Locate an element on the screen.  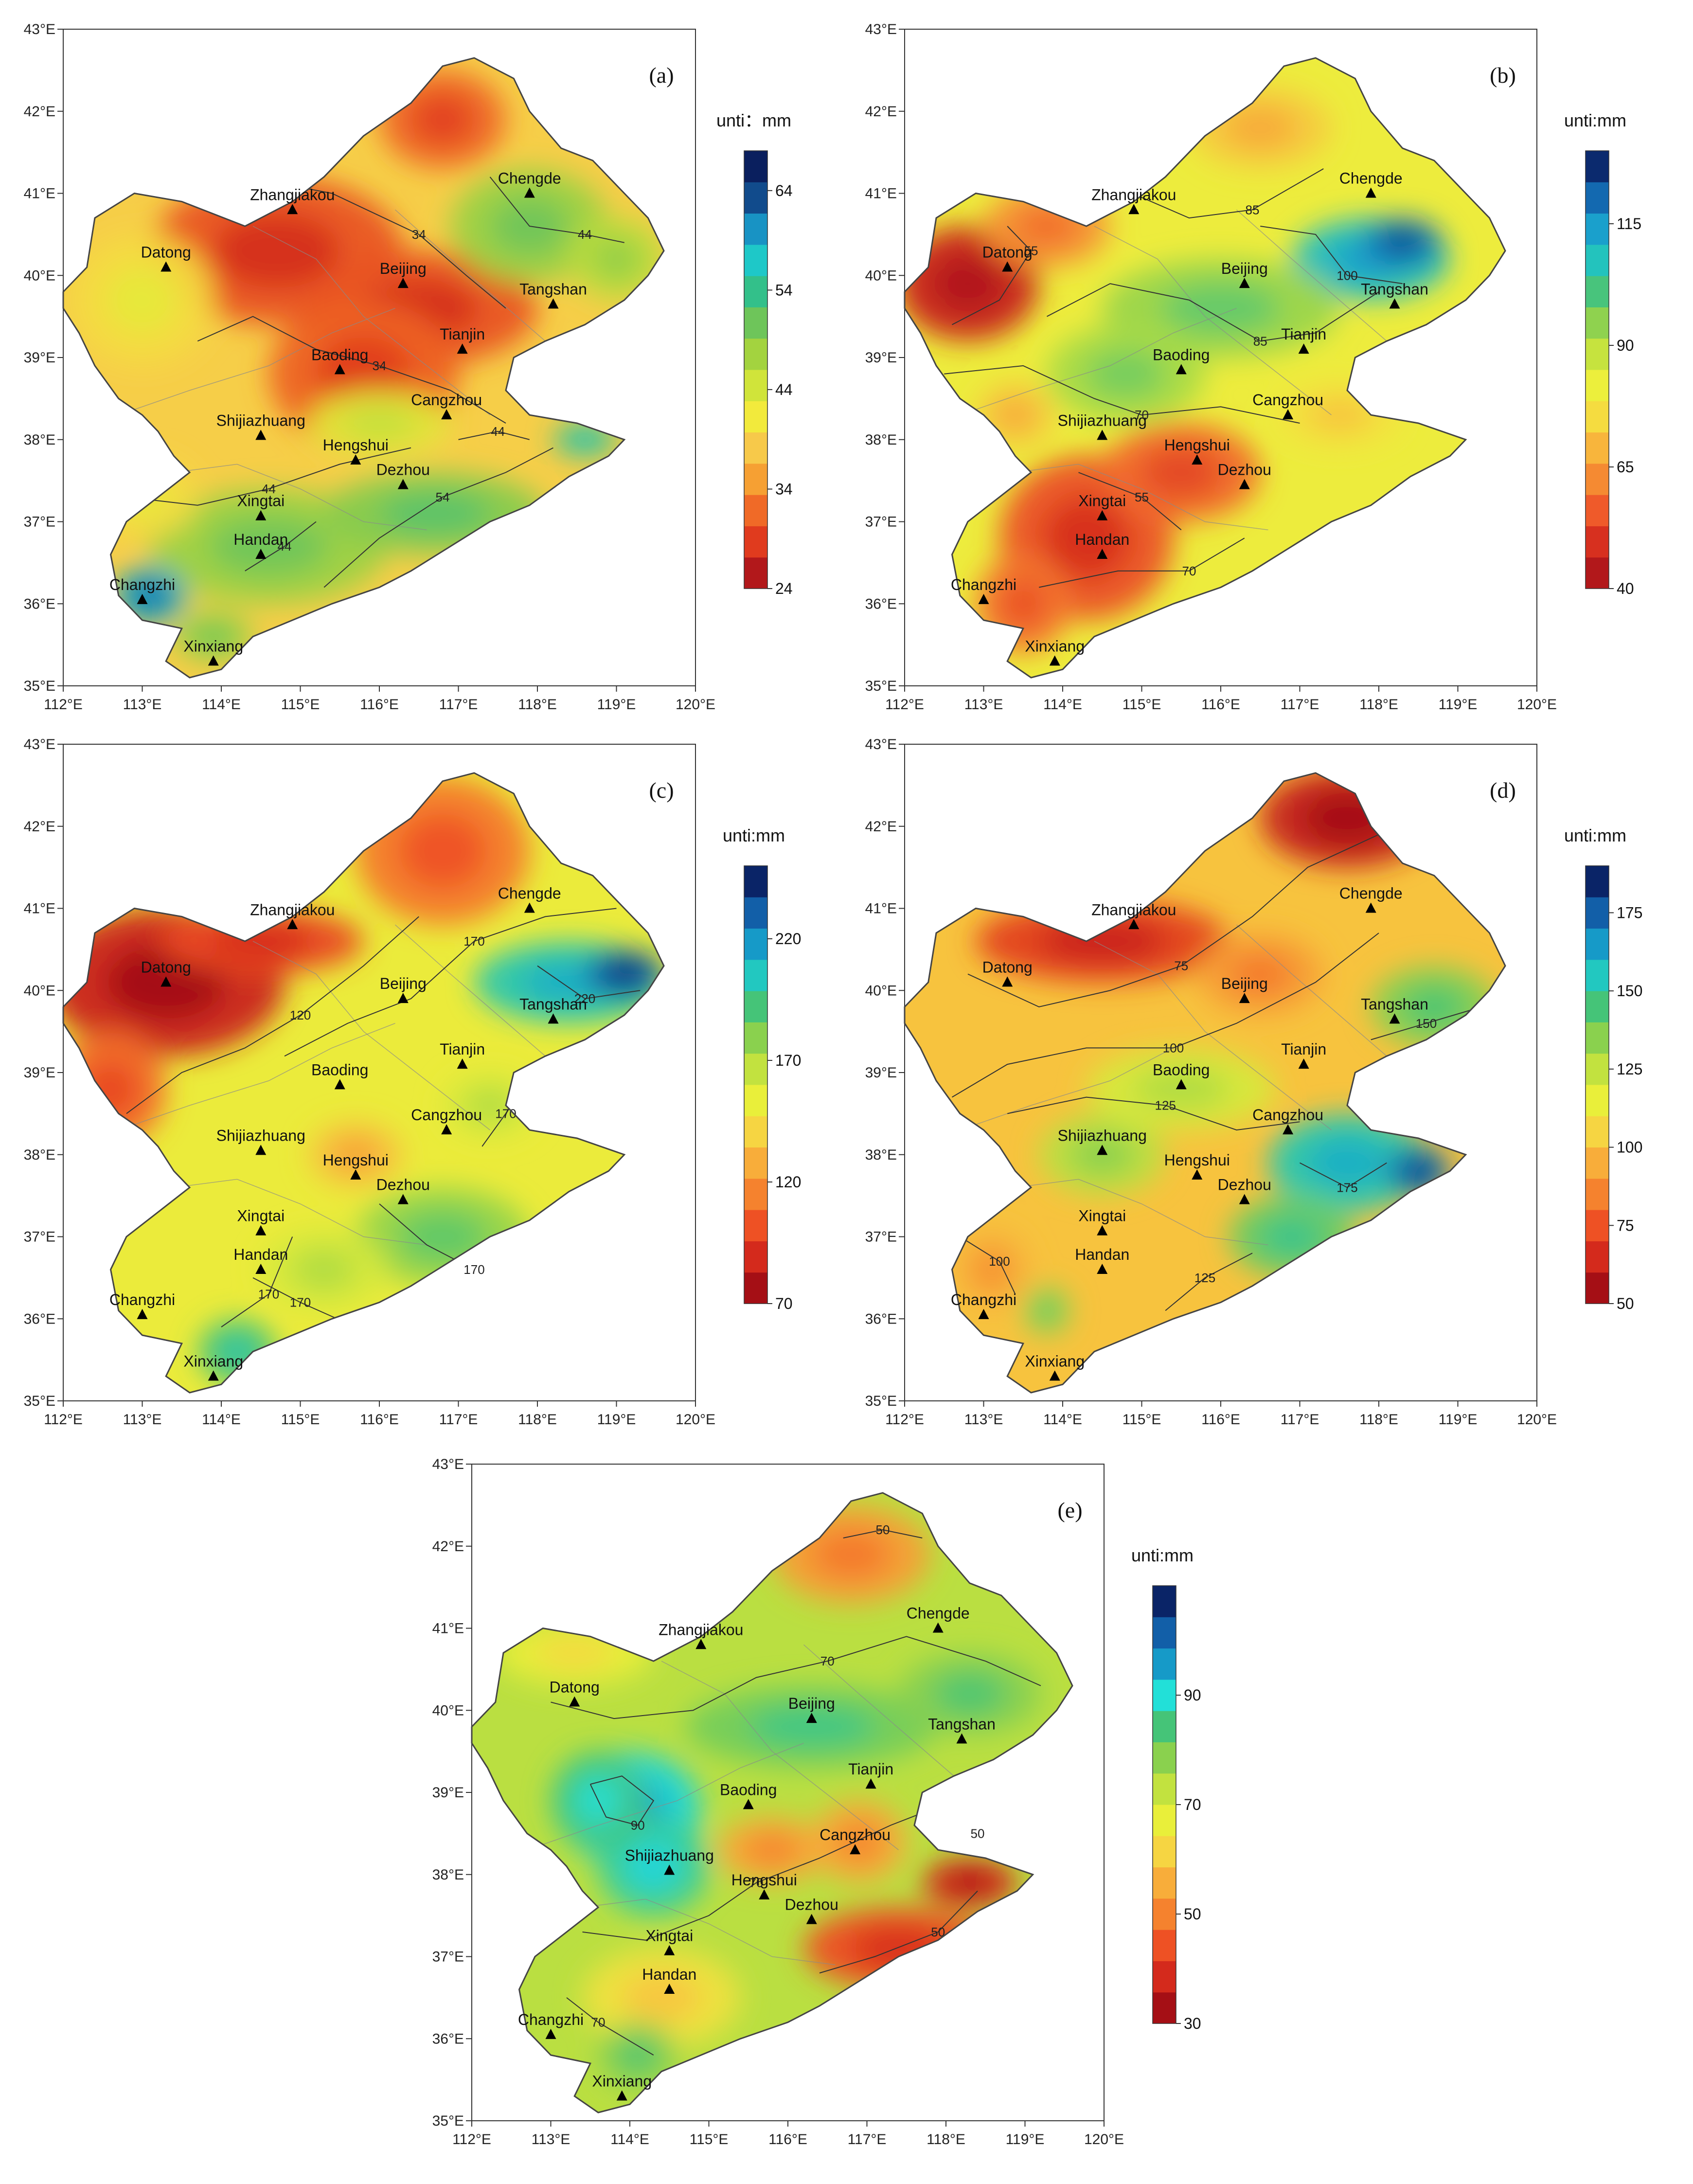
city-label: Dezhou is located at coordinates (403, 1185).